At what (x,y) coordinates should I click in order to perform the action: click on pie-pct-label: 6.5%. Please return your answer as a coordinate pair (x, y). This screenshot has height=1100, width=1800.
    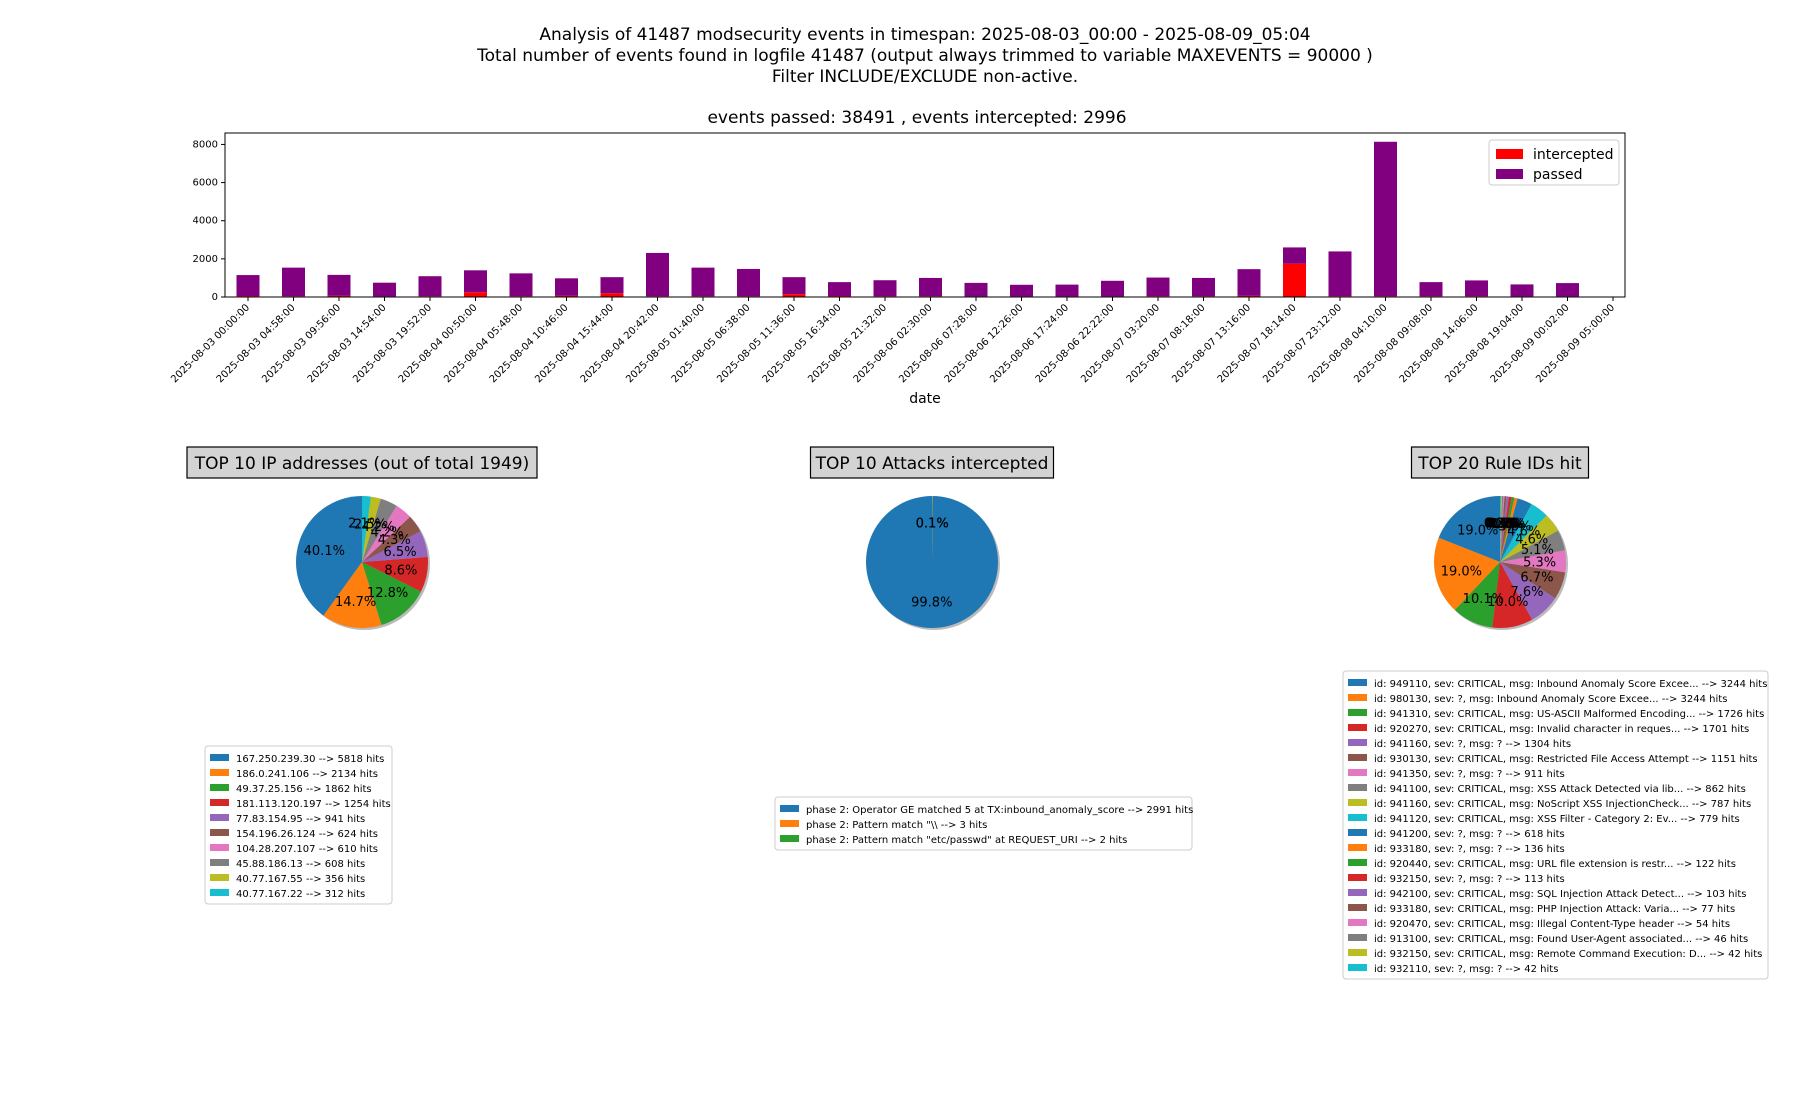
    Looking at the image, I should click on (400, 552).